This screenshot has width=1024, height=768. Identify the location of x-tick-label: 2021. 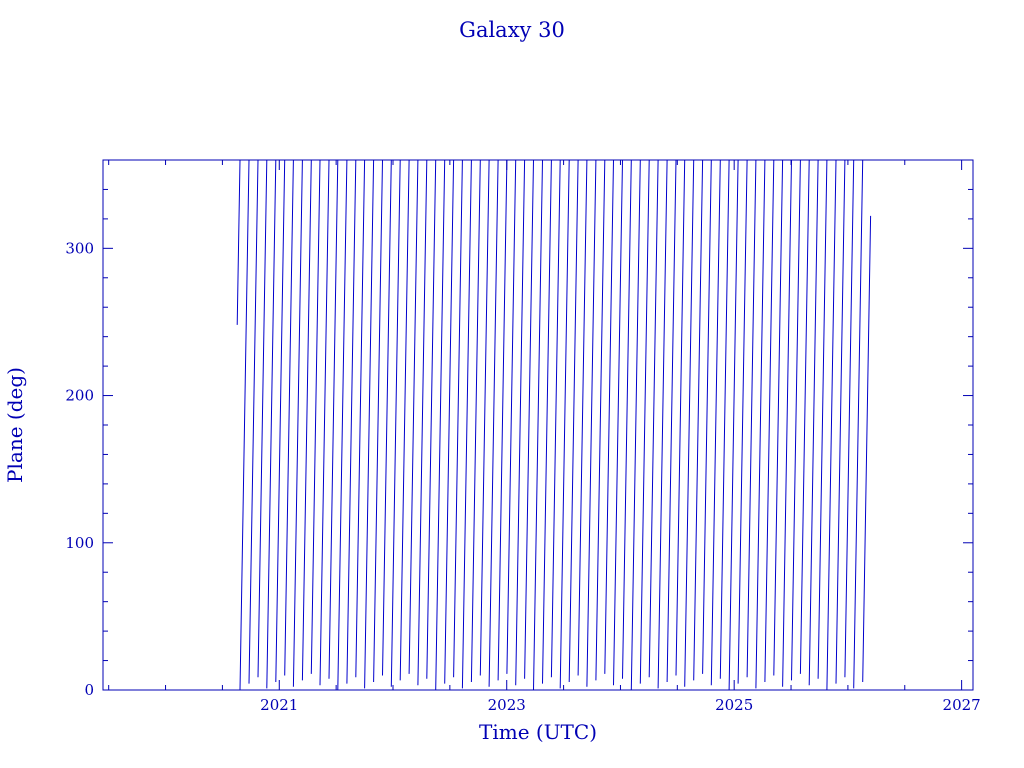
(279, 705).